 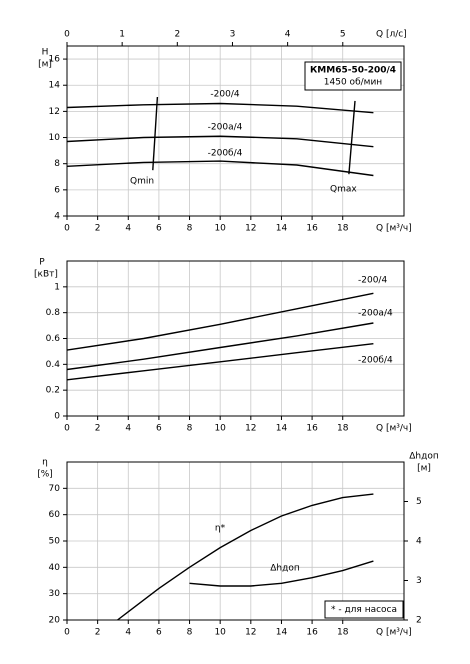 What do you see at coordinates (419, 621) in the screenshot?
I see `y2-tick-label: 2` at bounding box center [419, 621].